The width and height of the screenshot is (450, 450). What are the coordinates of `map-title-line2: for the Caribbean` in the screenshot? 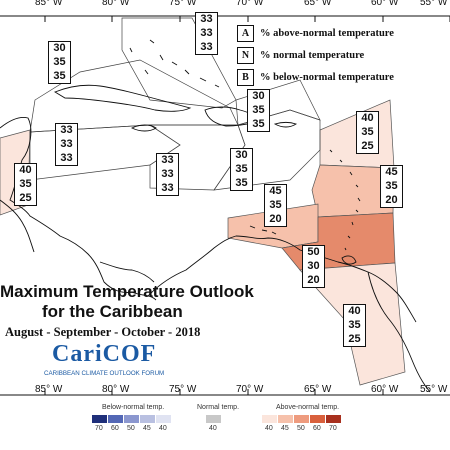 It's located at (112, 311).